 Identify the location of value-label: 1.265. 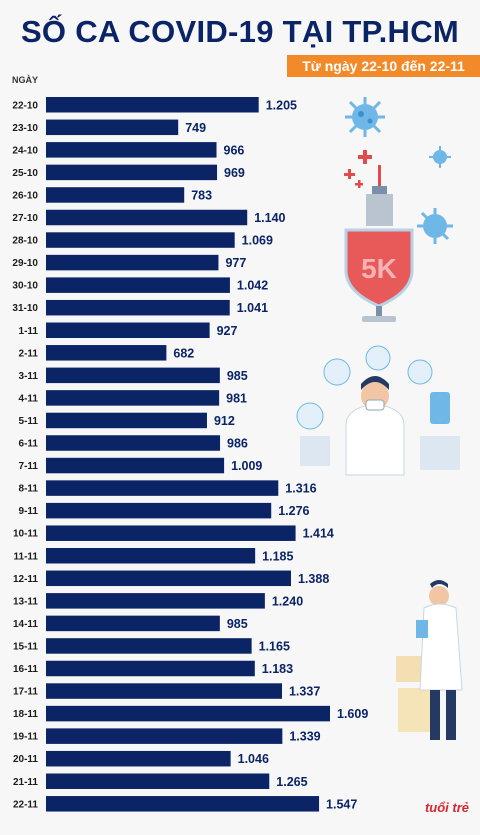
(291, 782).